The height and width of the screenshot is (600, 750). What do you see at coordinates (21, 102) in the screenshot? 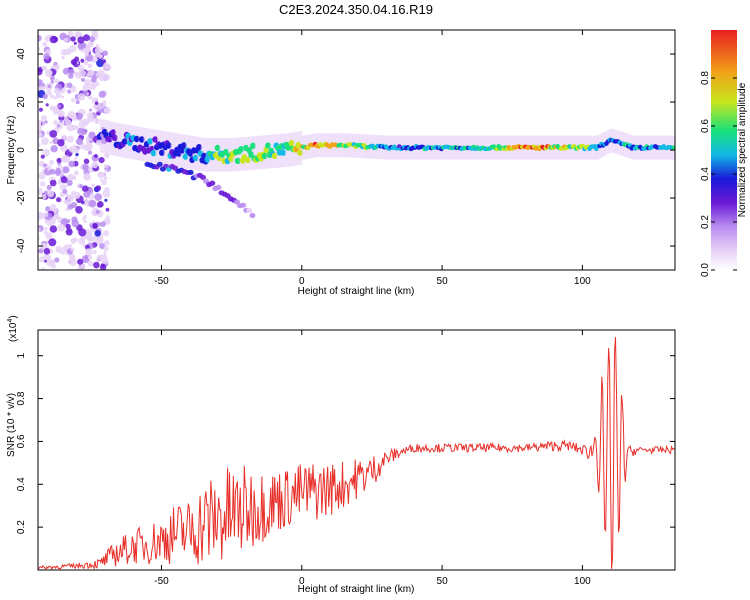
I see `spectrogram-ytick-label: 20` at bounding box center [21, 102].